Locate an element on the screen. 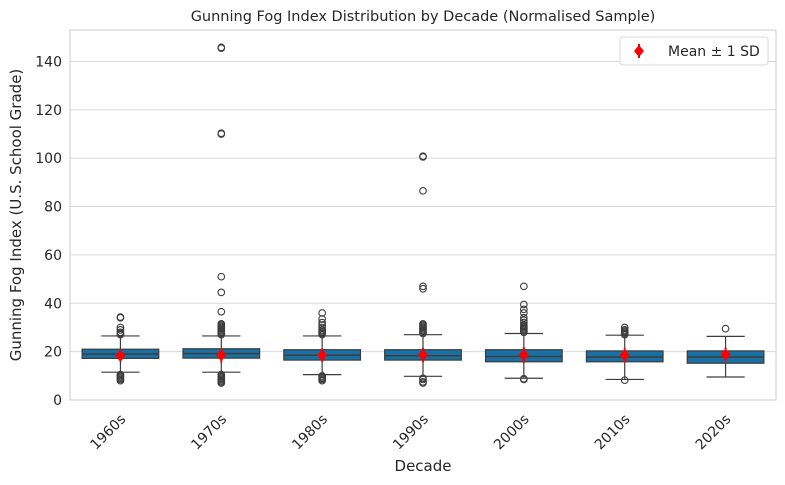  x-tick-labels: 1960s 1970s 1980s 1990s 2000s 2010s 2020s is located at coordinates (411, 433).